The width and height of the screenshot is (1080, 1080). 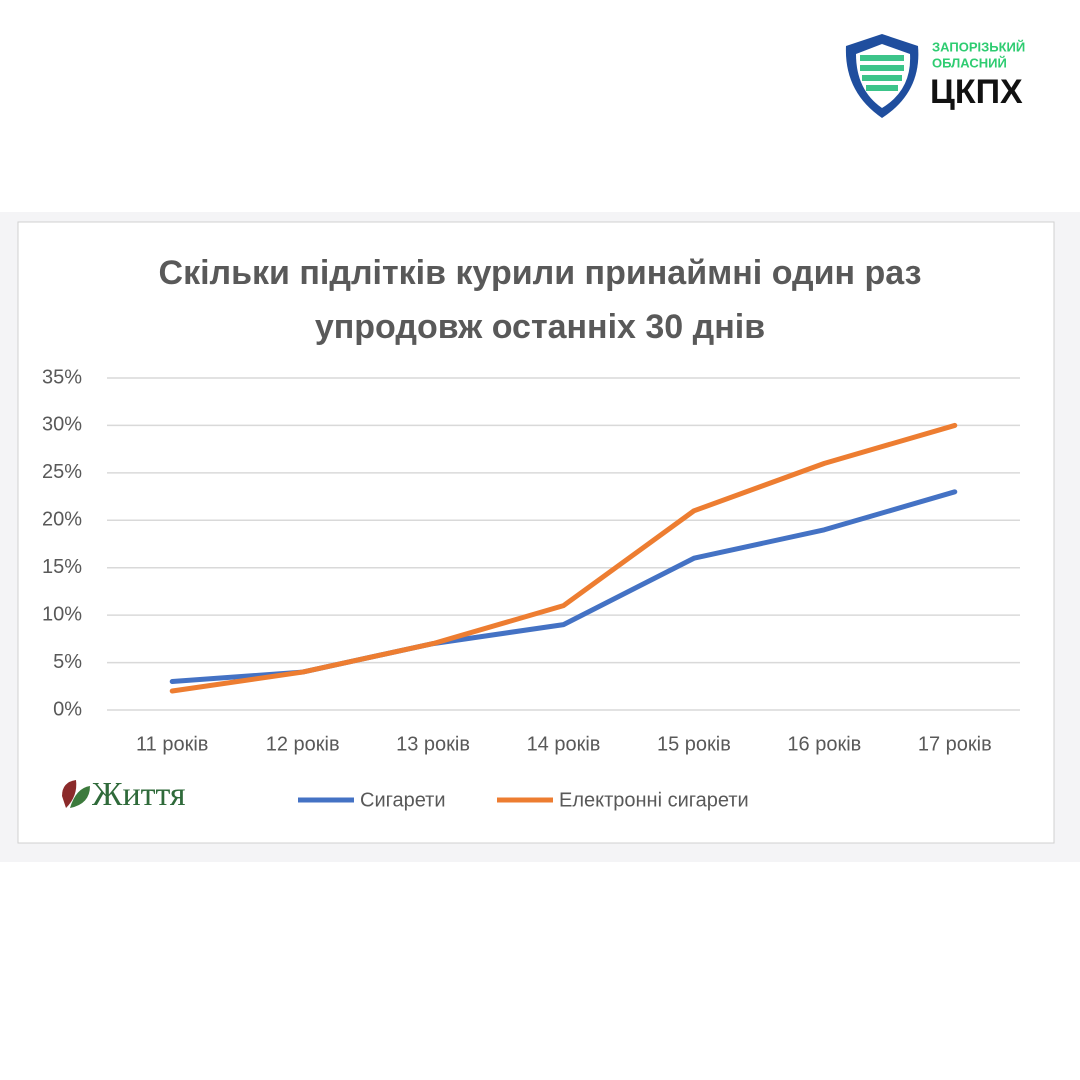 What do you see at coordinates (172, 744) in the screenshot?
I see `x-tick-label: 11 років` at bounding box center [172, 744].